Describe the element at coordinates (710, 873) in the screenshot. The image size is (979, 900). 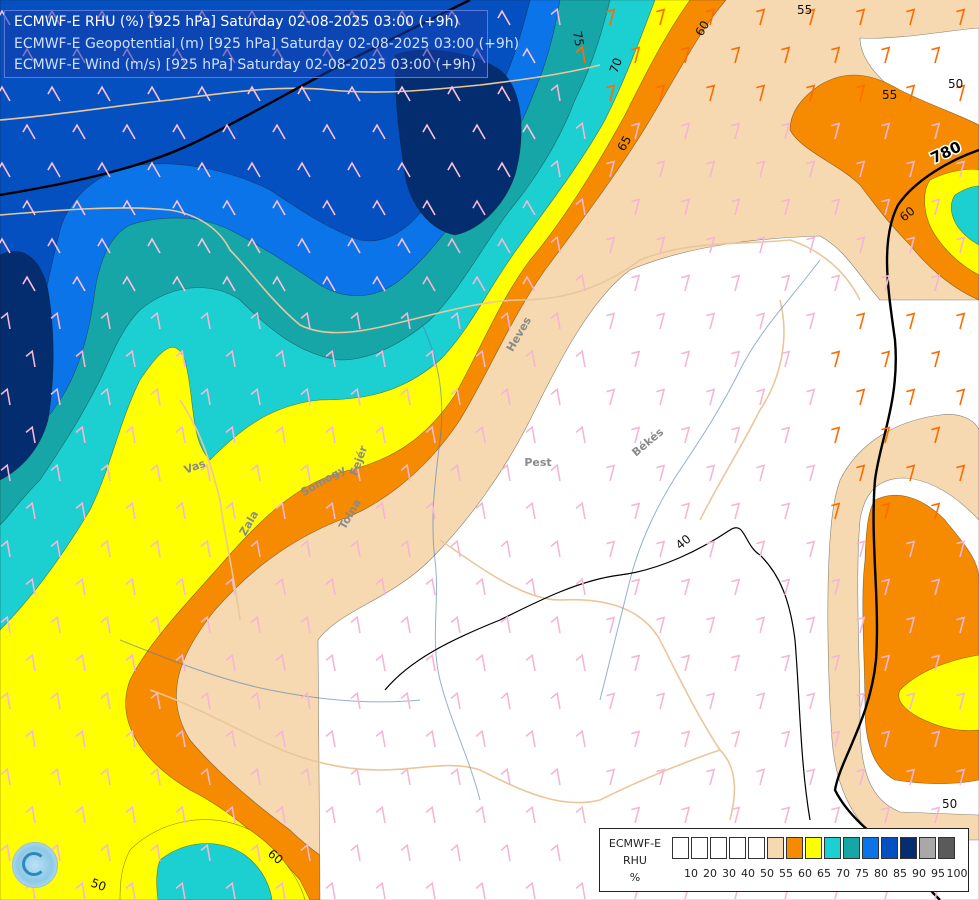
I see `legend-tick: 20` at that location.